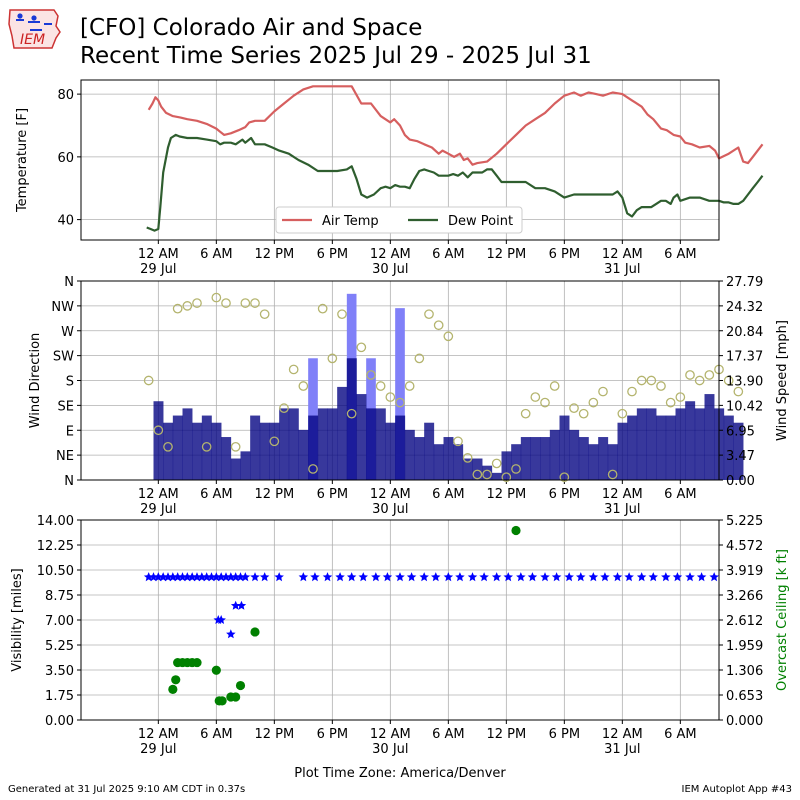  I want to click on y-axis-label-wind-direction: Wind Direction, so click(35, 381).